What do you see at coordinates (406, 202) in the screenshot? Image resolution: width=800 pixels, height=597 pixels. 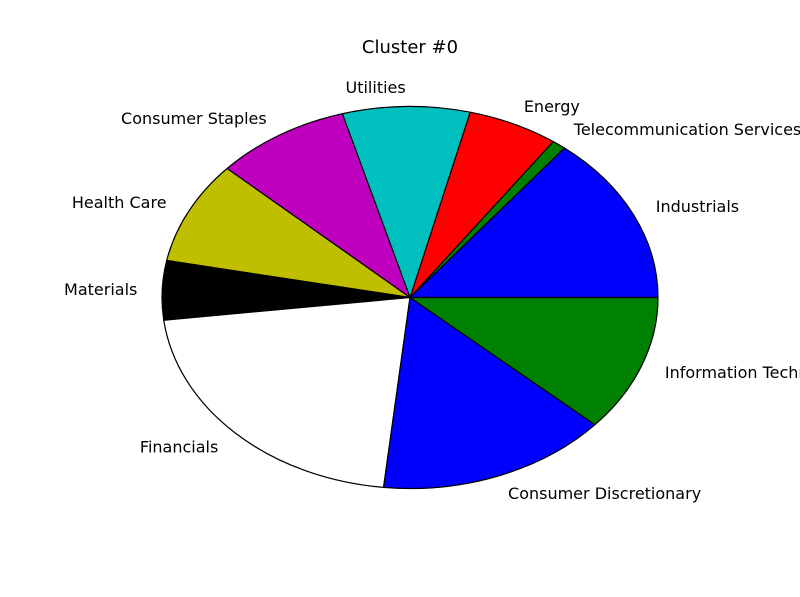 I see `pie-slice-utilities` at bounding box center [406, 202].